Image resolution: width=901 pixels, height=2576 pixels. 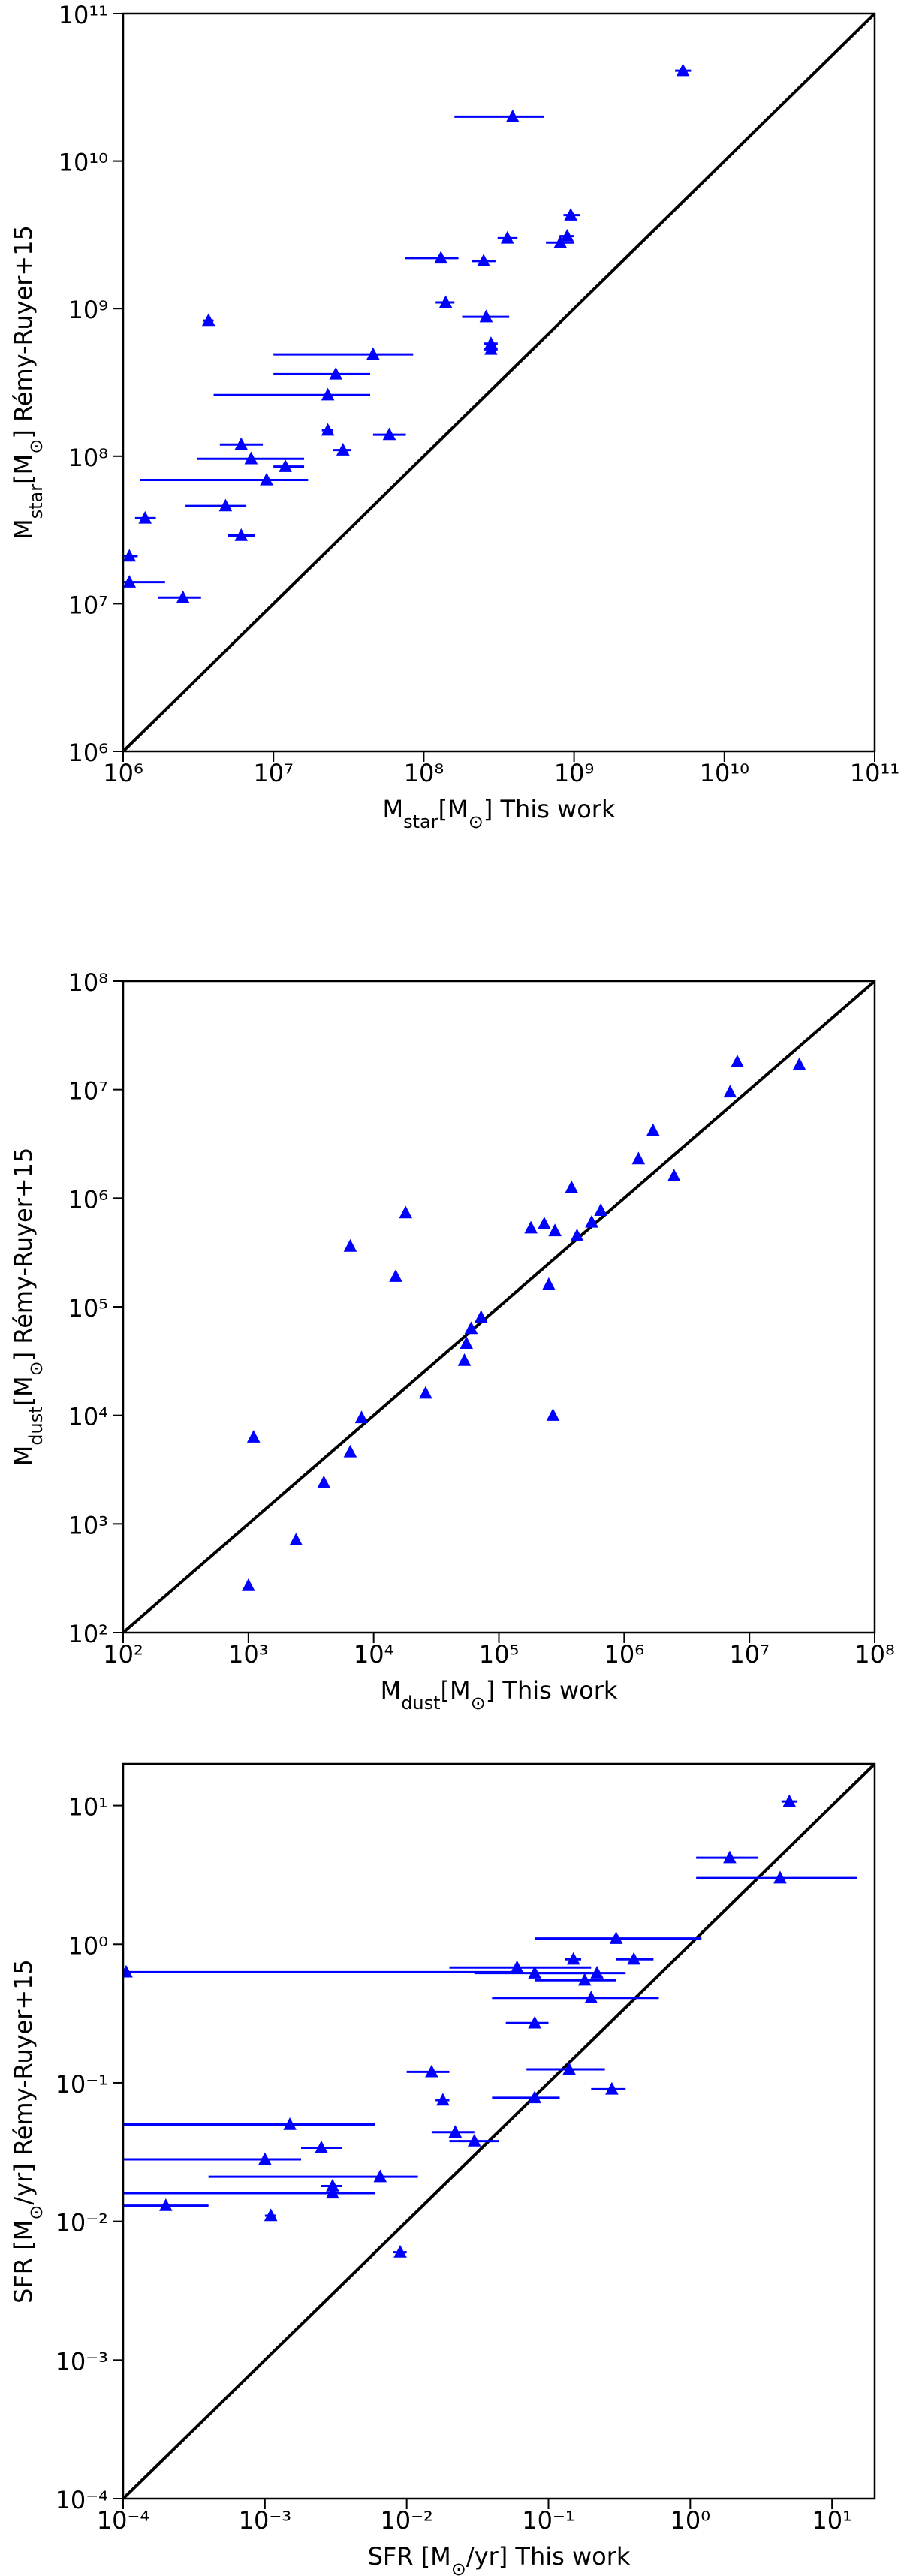 What do you see at coordinates (88, 1091) in the screenshot?
I see `y-tick-label: 10⁷` at bounding box center [88, 1091].